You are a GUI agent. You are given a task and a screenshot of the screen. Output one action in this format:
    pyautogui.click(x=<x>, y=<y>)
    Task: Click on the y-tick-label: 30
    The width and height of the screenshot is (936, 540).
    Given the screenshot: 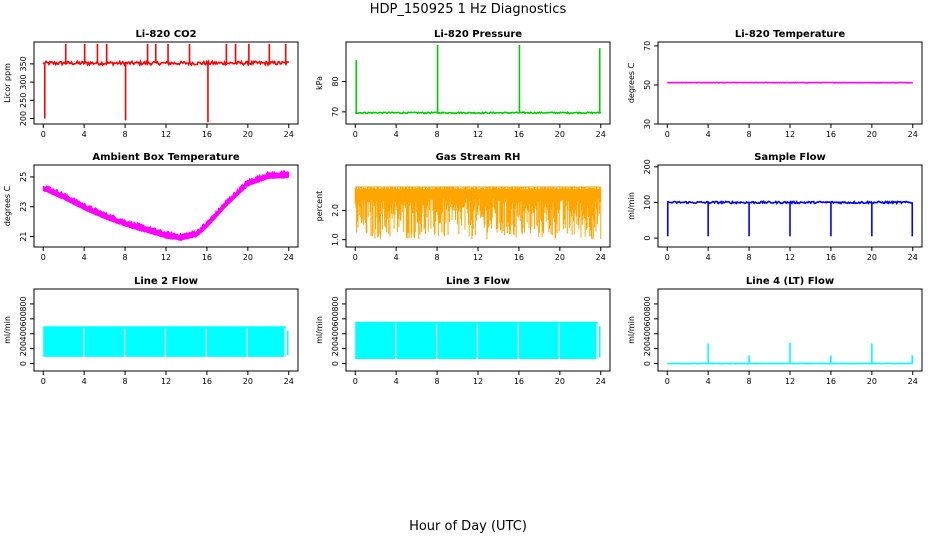 What is the action you would take?
    pyautogui.click(x=647, y=124)
    